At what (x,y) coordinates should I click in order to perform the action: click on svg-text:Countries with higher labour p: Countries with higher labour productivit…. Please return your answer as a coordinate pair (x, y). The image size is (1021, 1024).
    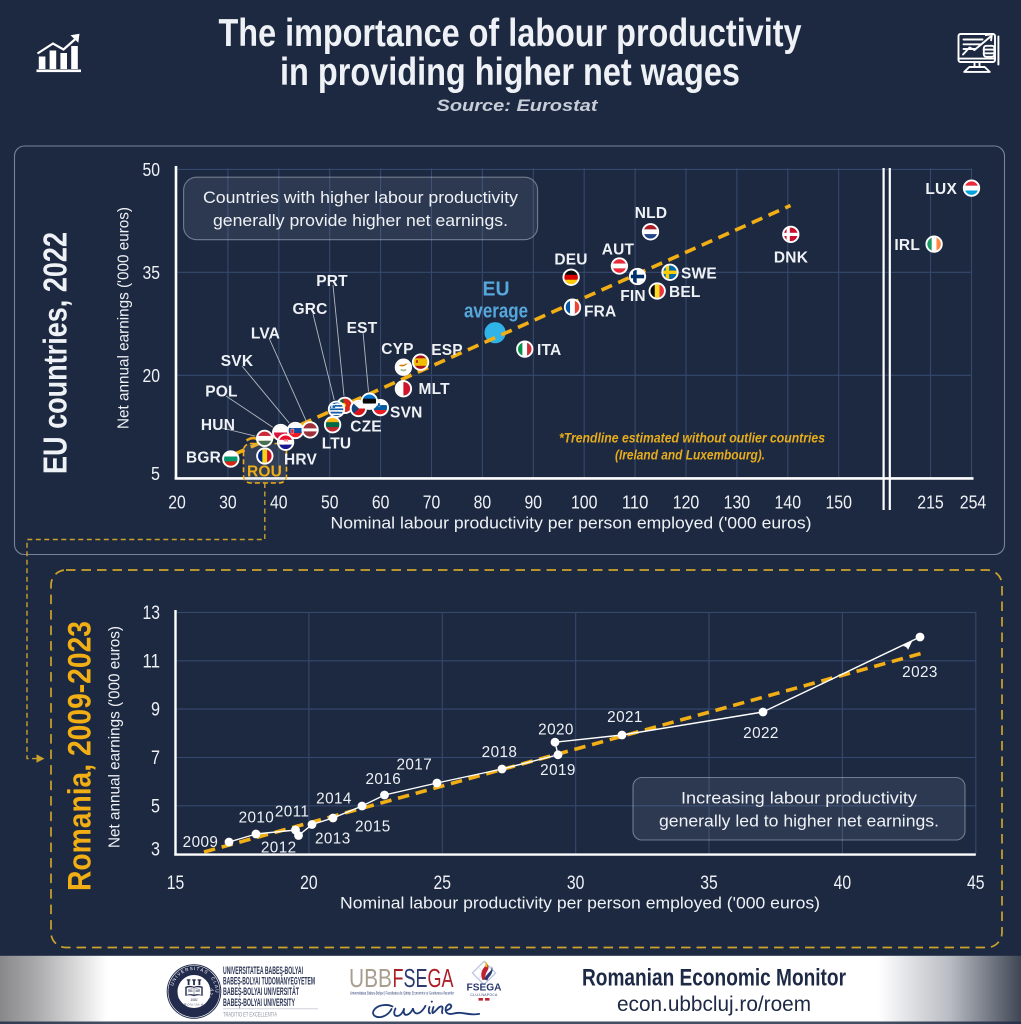
    Looking at the image, I should click on (361, 197).